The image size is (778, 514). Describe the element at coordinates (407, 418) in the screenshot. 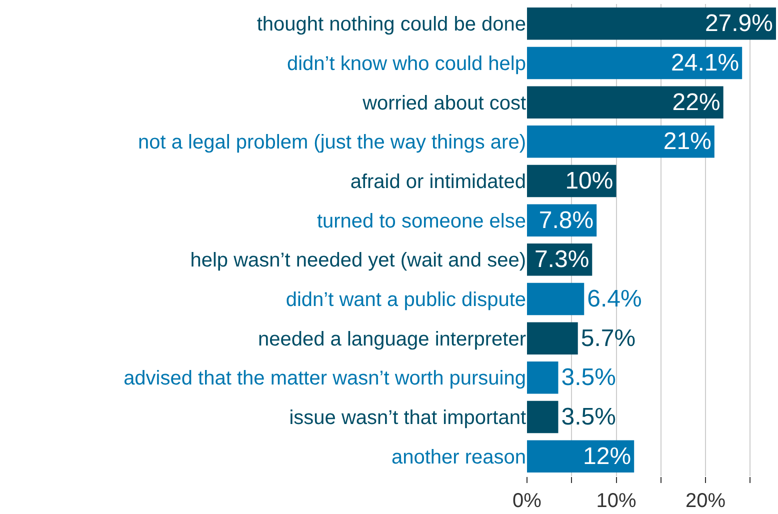

I see `y-tick-label: issue wasn’t that important` at that location.